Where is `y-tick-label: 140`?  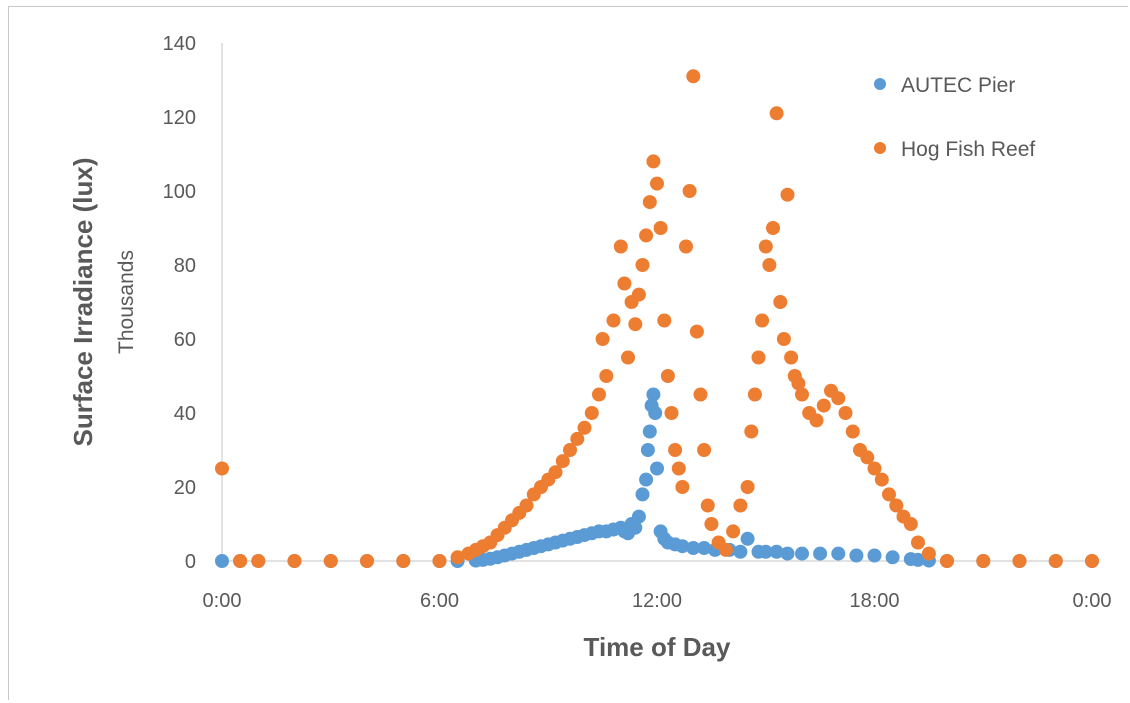 y-tick-label: 140 is located at coordinates (179, 44).